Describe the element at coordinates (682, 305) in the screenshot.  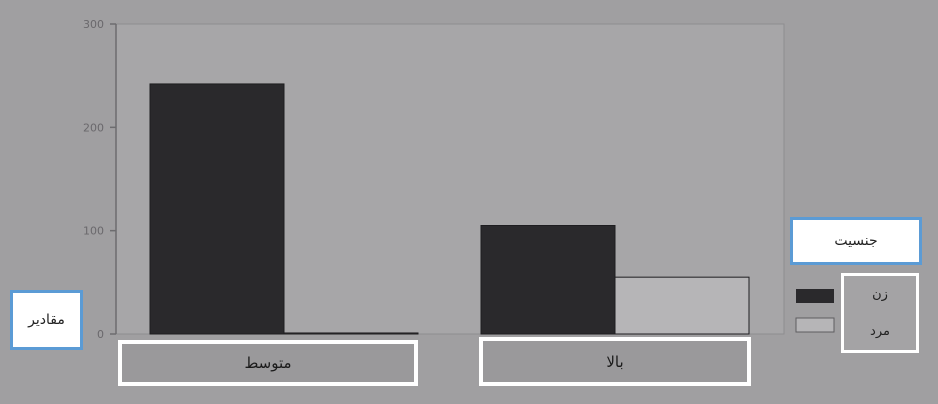
I see `bar-men-high` at that location.